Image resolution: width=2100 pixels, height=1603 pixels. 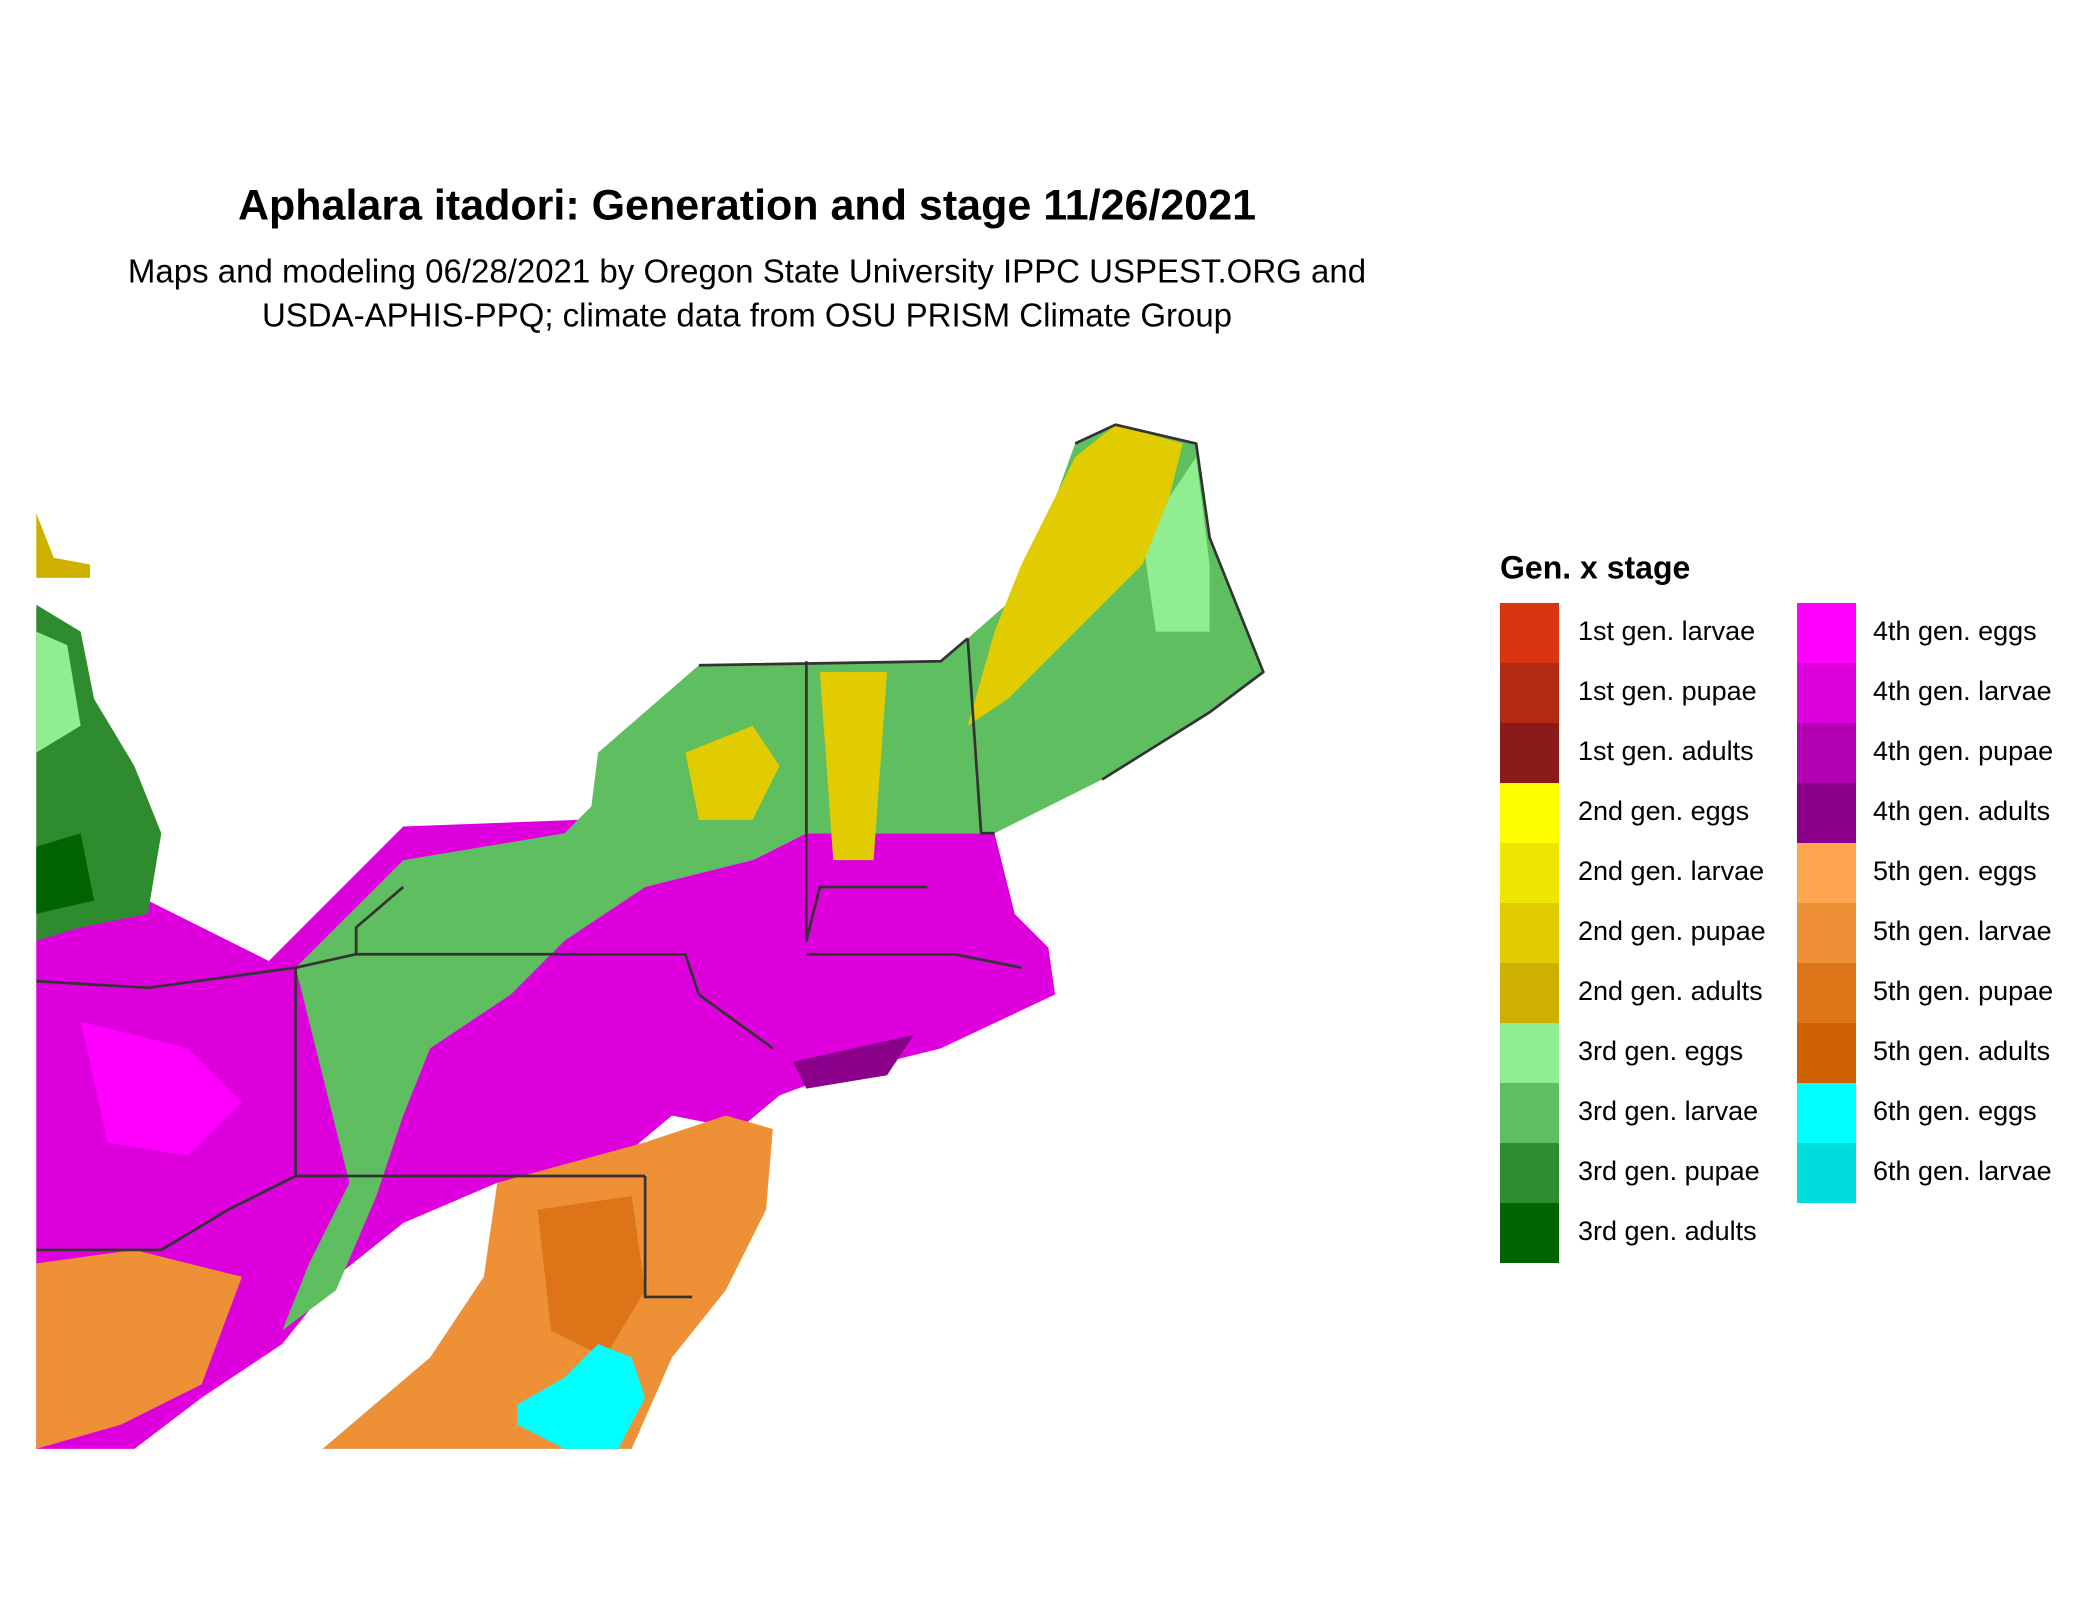 I want to click on legend-label: 3rd gen. adults, so click(x=1667, y=1231).